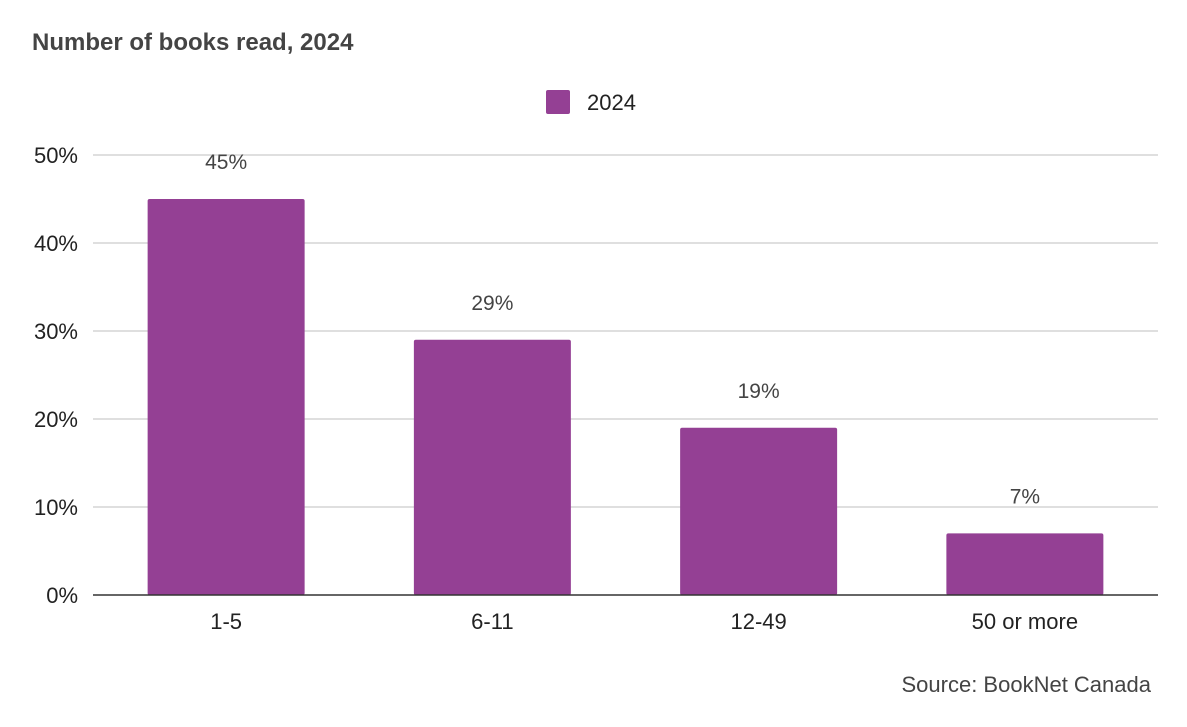 Image resolution: width=1187 pixels, height=727 pixels. What do you see at coordinates (492, 621) in the screenshot?
I see `x-tick-label: 6-11` at bounding box center [492, 621].